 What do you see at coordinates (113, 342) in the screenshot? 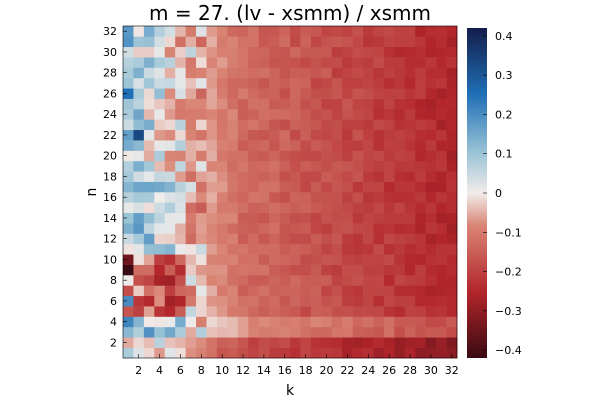
I see `y-tick-label: 2` at bounding box center [113, 342].